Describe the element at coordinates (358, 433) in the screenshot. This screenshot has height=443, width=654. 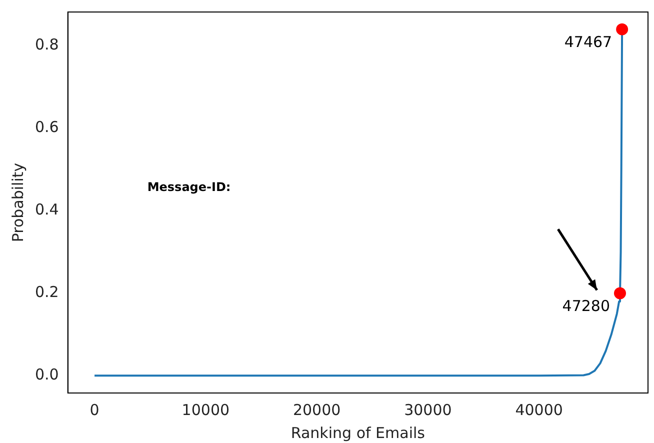
I see `x-axis-title: Ranking of Emails` at that location.